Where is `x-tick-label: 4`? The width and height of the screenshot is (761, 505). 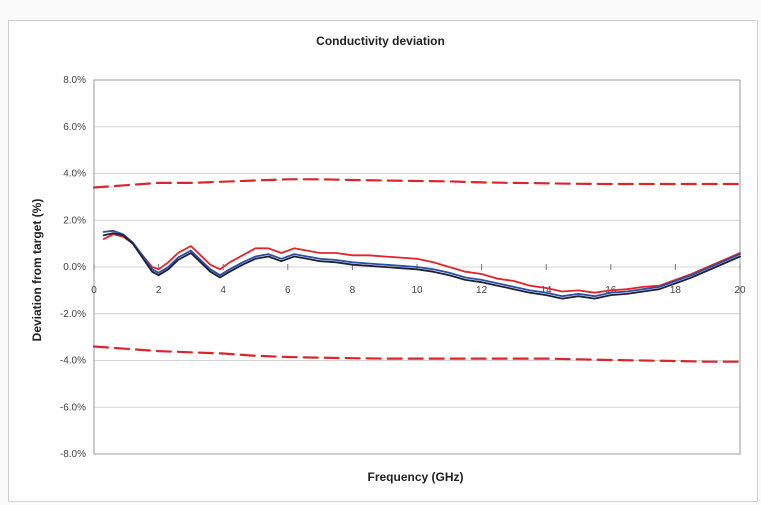 x-tick-label: 4 is located at coordinates (223, 290).